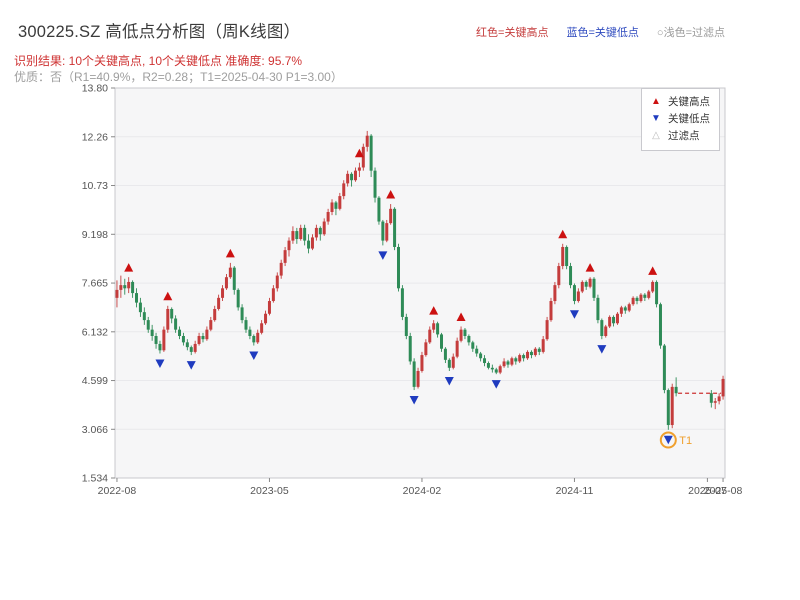  Describe the element at coordinates (675, 440) in the screenshot. I see `t1-marker: T1` at that location.